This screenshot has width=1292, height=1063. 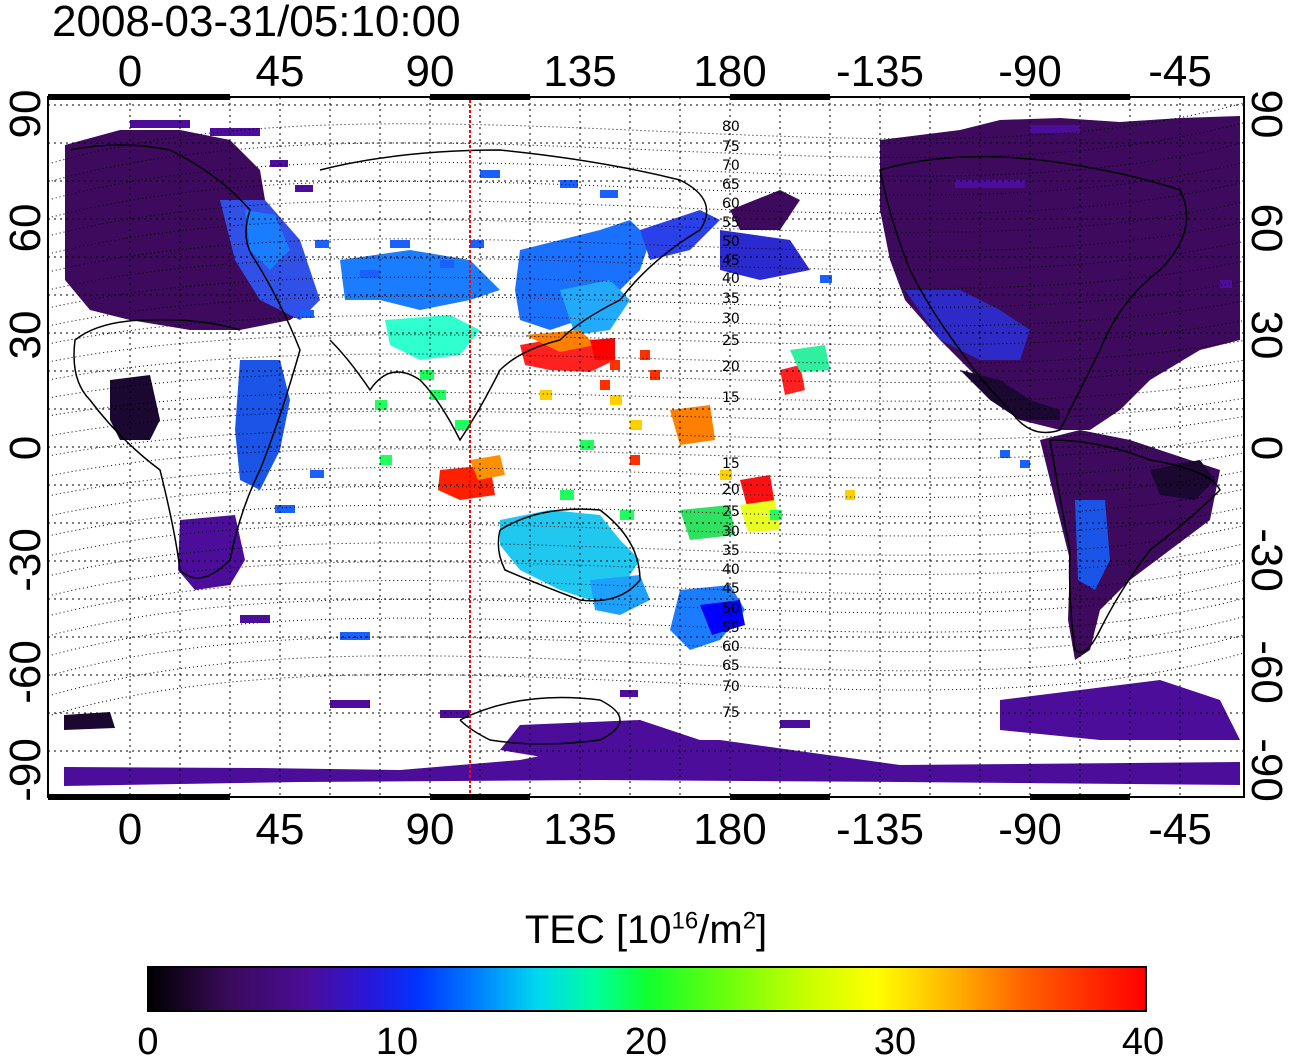 I want to click on contour-label: 50, so click(x=731, y=242).